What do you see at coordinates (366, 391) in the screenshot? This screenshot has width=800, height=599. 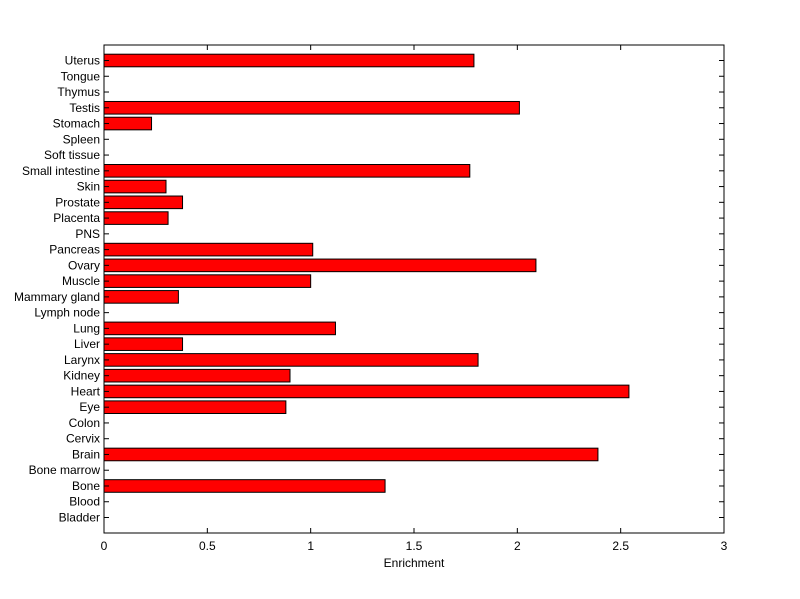 I see `bar-heart` at bounding box center [366, 391].